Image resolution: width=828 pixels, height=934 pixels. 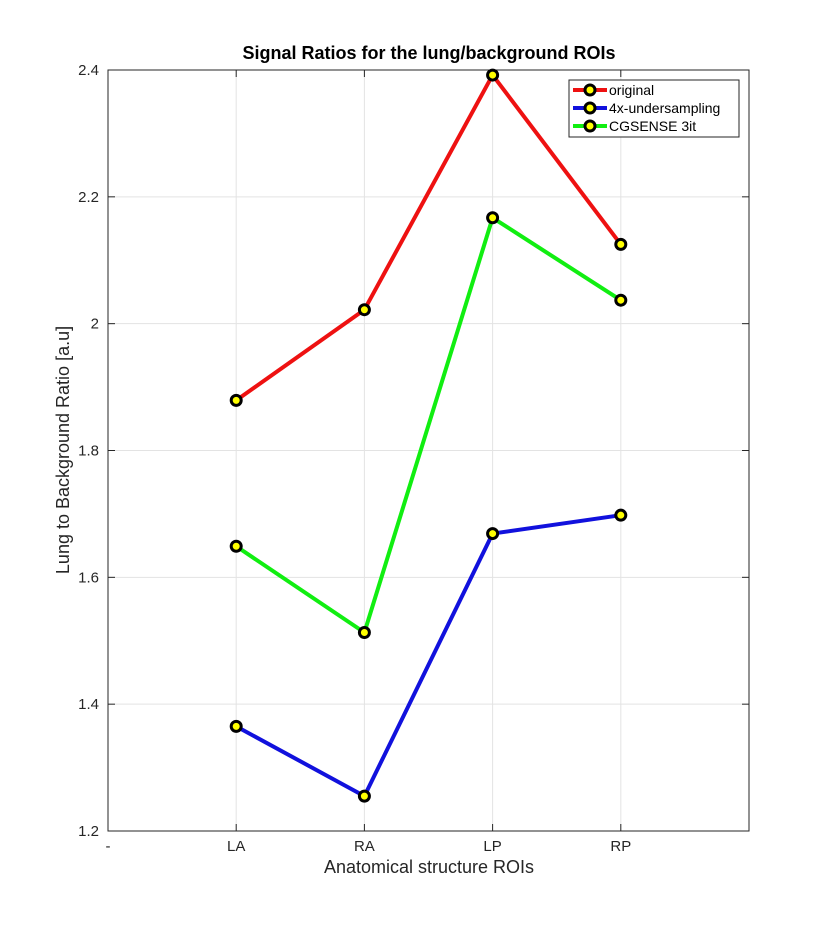 What do you see at coordinates (88, 70) in the screenshot?
I see `y-tick-label: 2.4` at bounding box center [88, 70].